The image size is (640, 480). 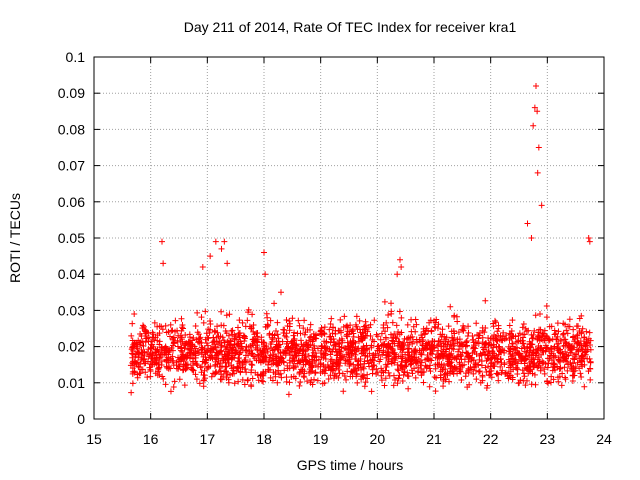 I want to click on y-tick-label: 0.1, so click(x=76, y=57).